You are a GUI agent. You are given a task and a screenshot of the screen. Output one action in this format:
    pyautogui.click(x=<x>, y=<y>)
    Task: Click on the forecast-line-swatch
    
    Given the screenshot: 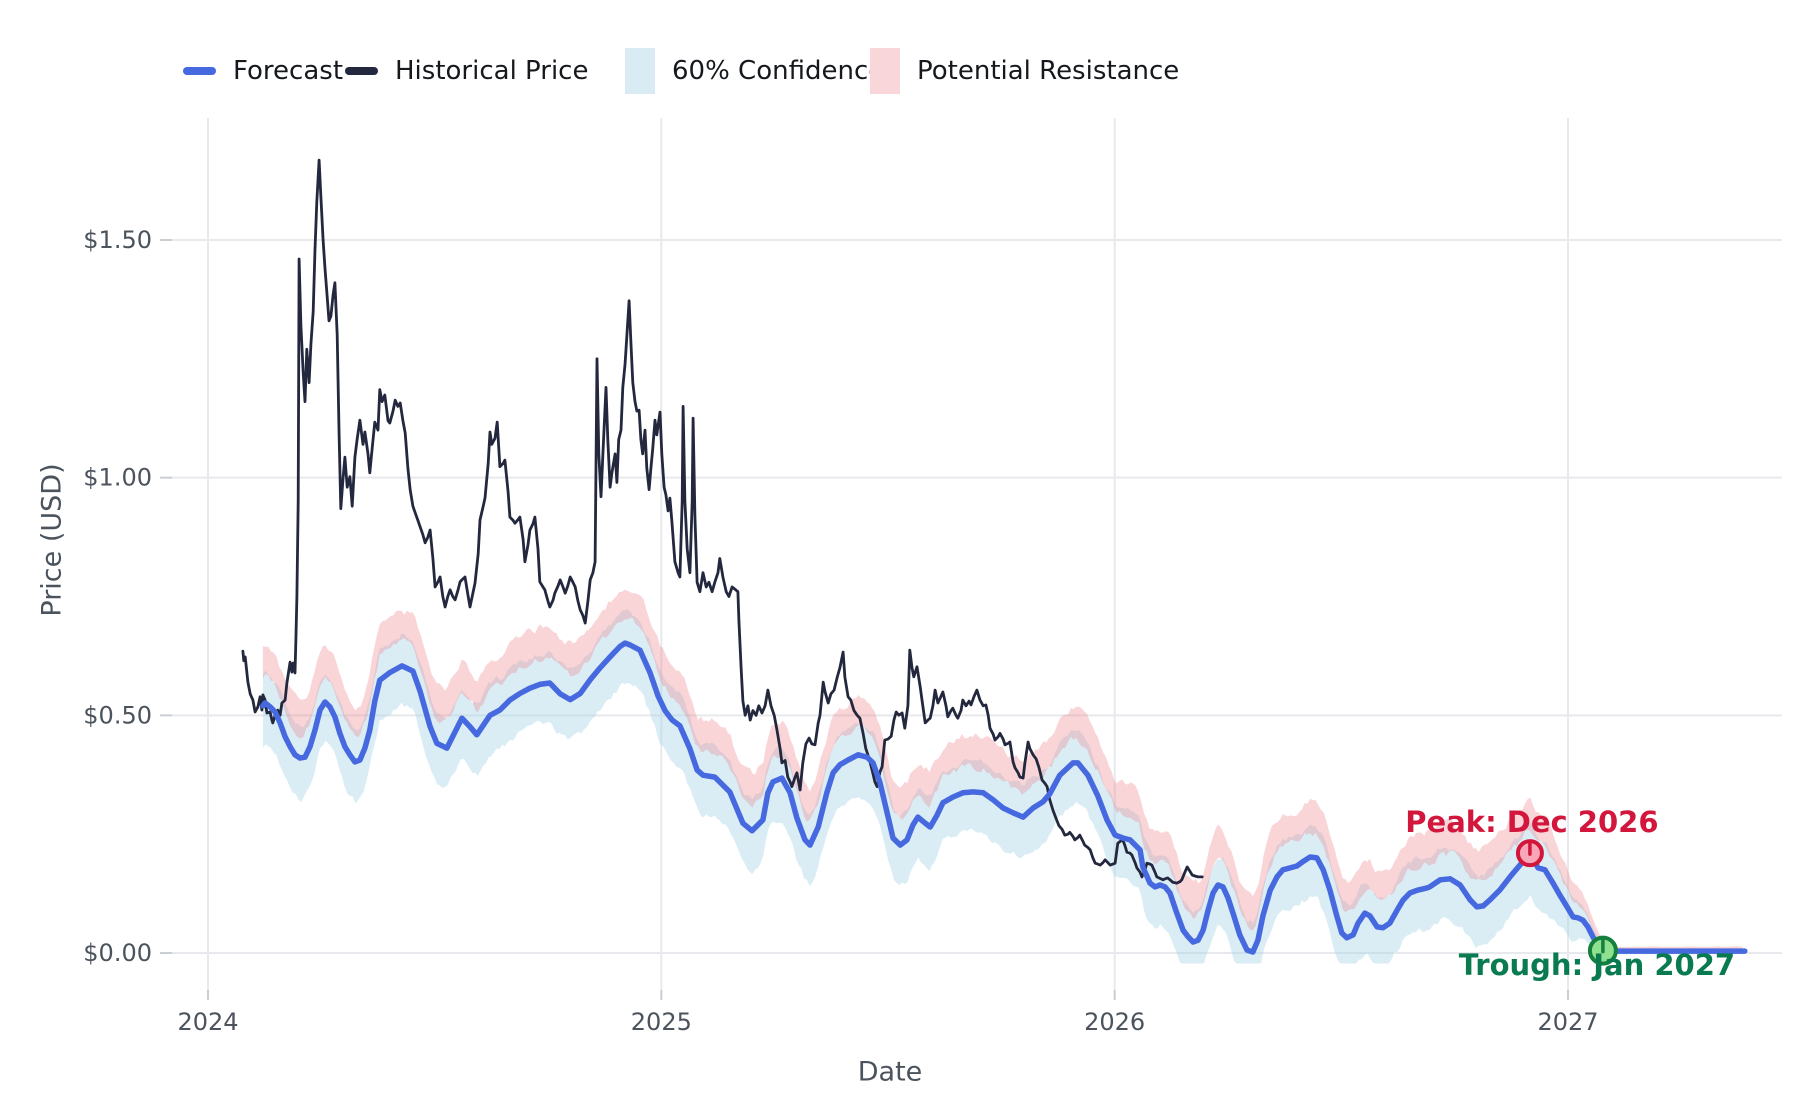 What is the action you would take?
    pyautogui.click(x=199, y=71)
    